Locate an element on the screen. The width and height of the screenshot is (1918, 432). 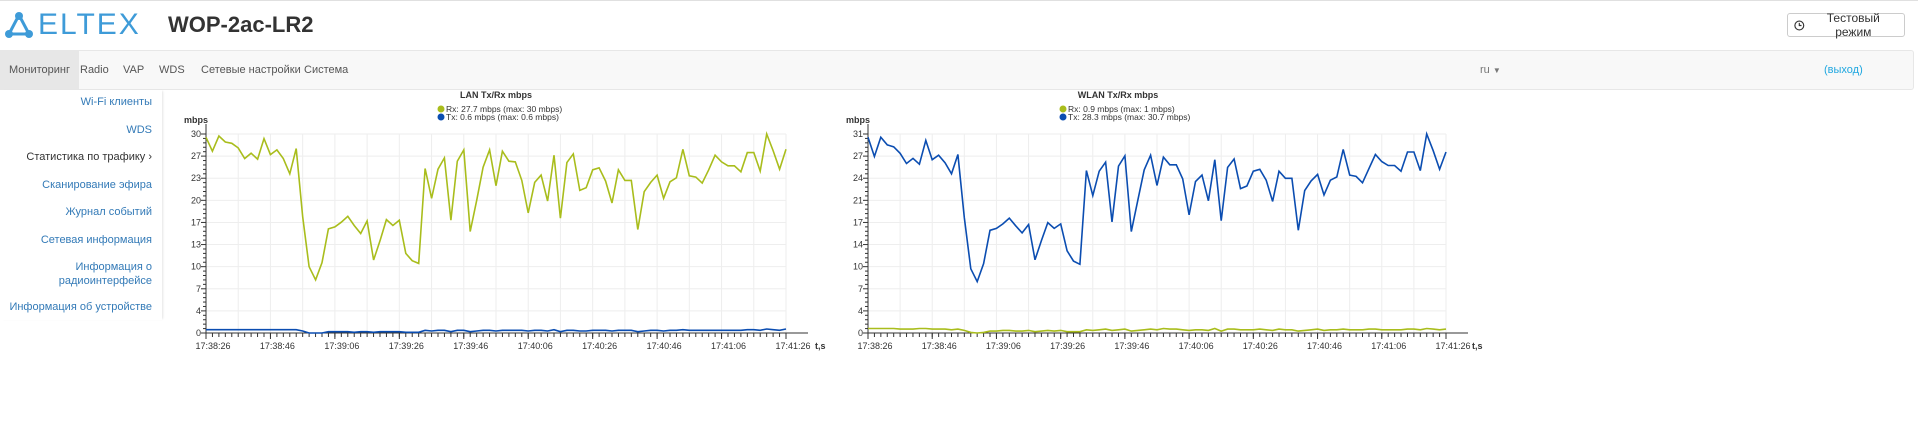
y-tick-label: 20 is located at coordinates (196, 200).